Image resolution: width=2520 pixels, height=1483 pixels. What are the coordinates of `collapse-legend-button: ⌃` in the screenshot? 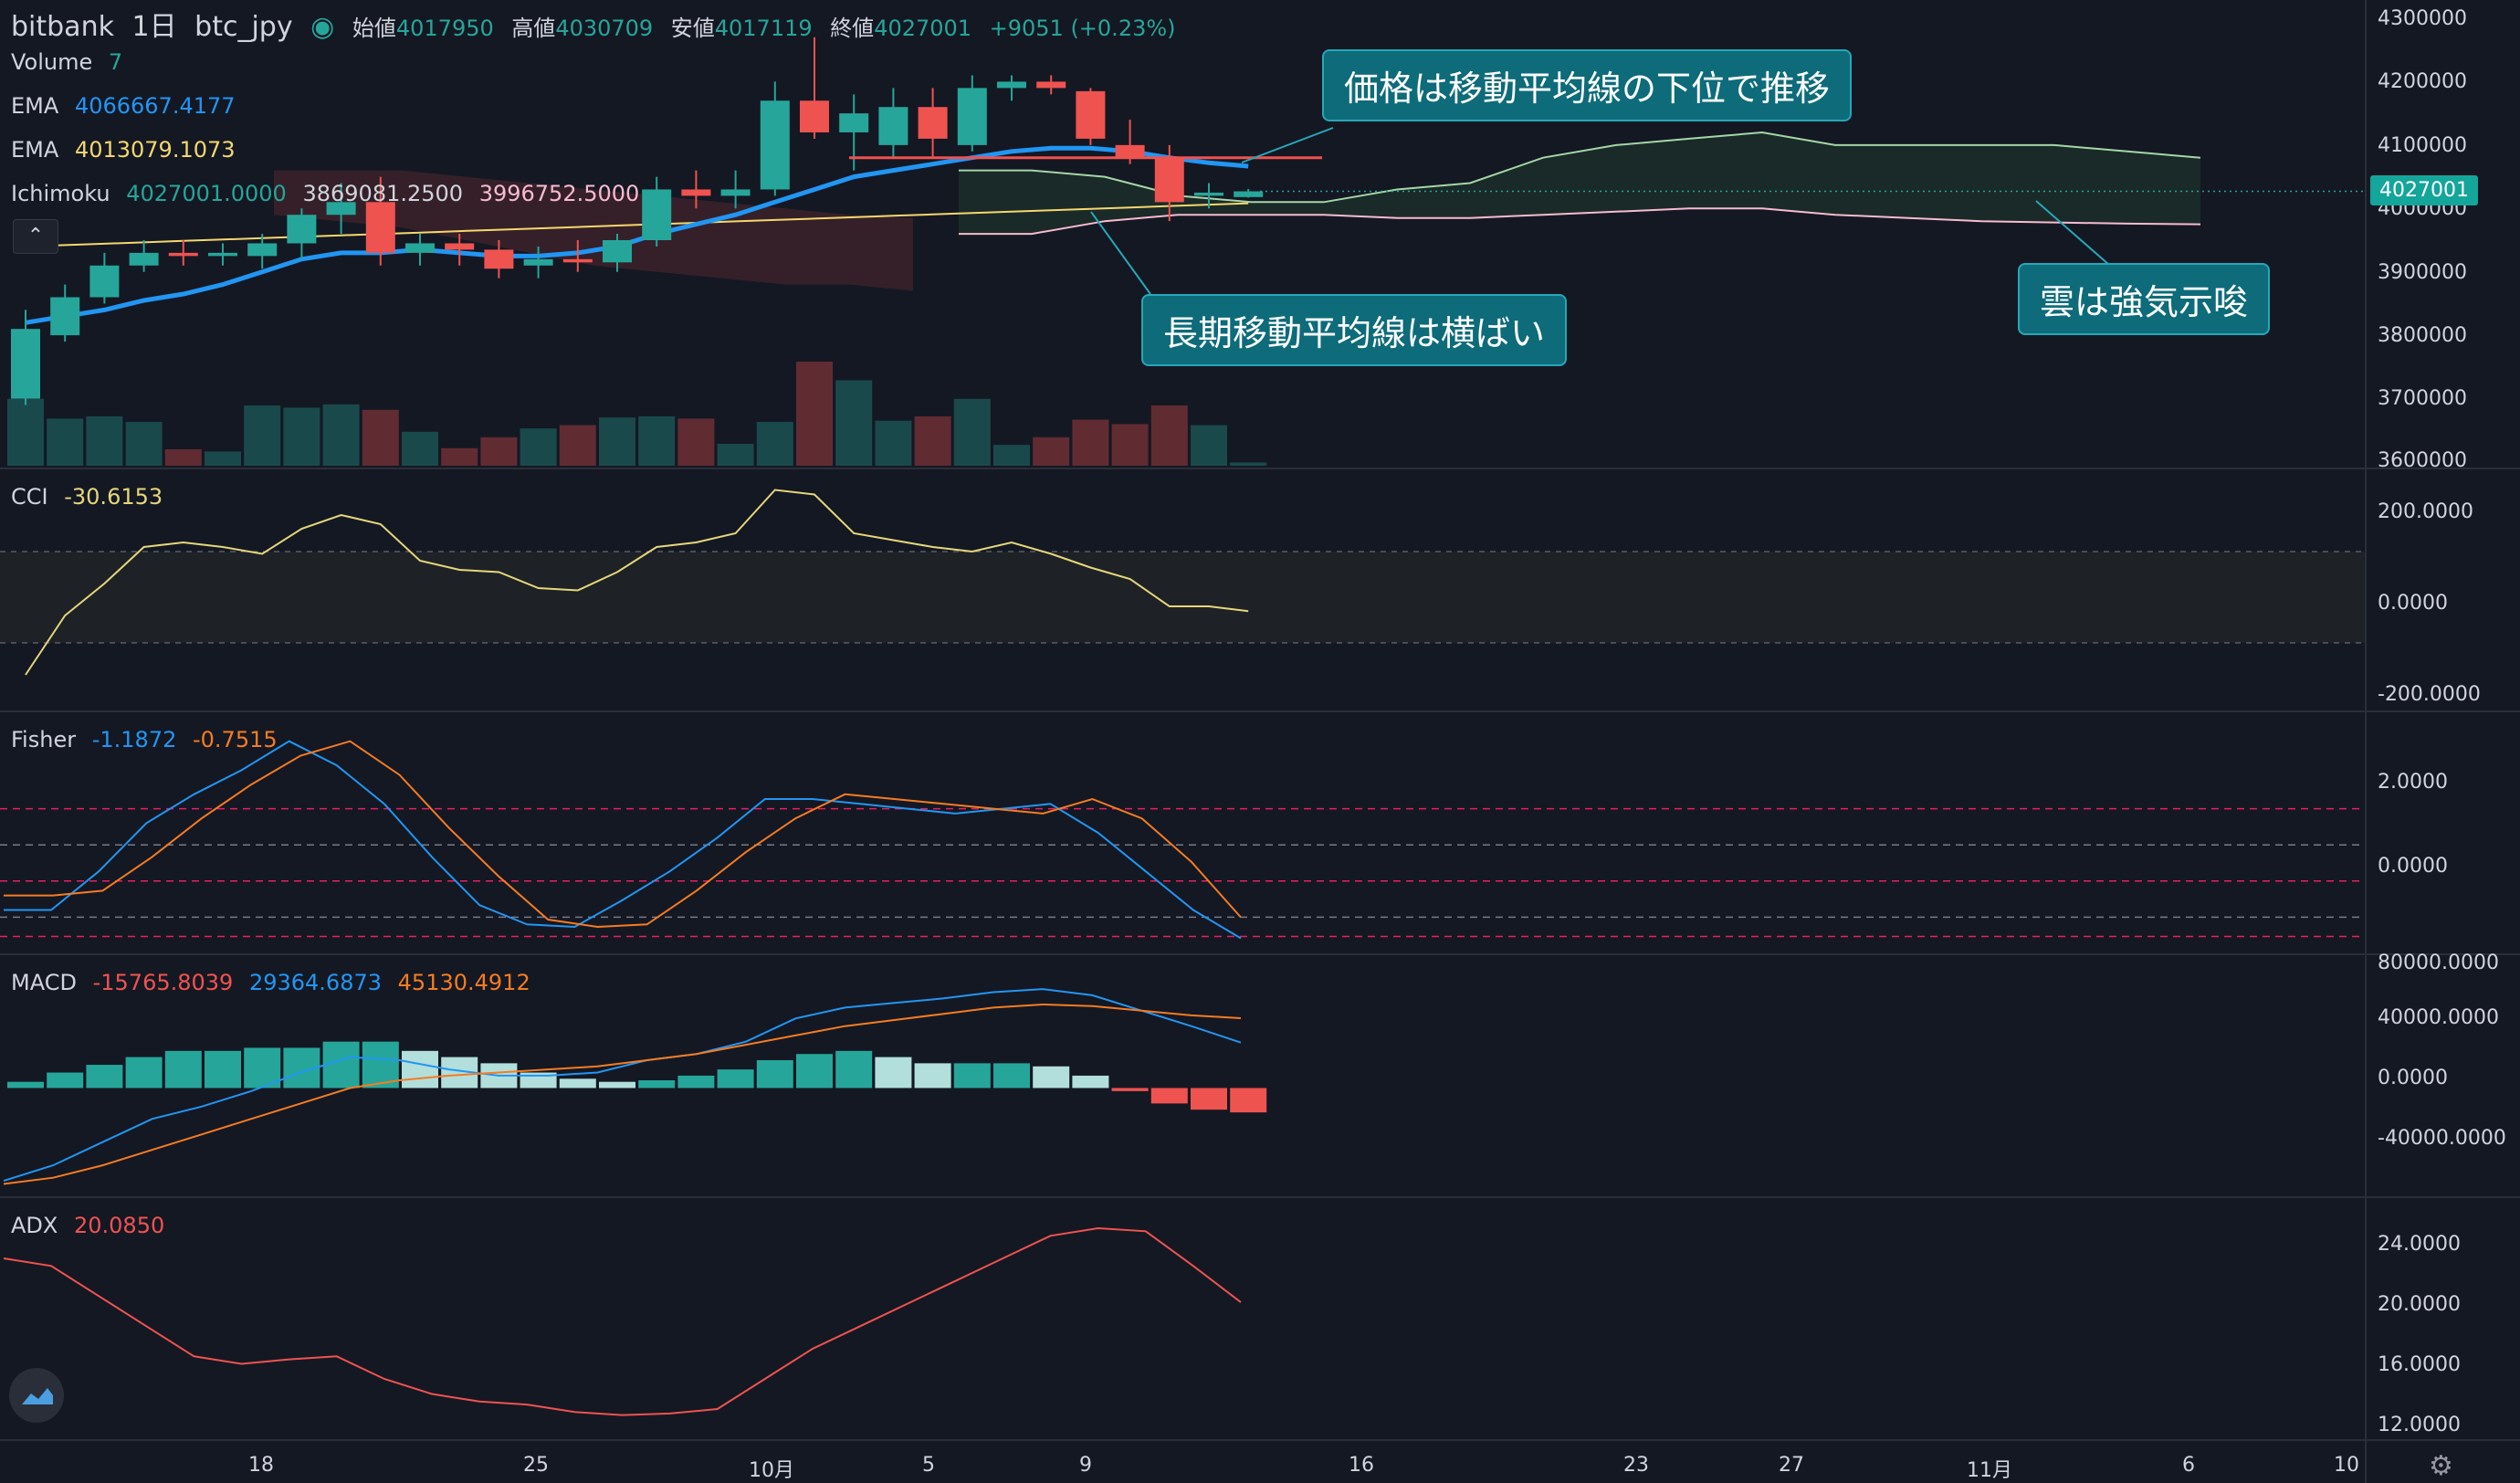 It's located at (35, 237).